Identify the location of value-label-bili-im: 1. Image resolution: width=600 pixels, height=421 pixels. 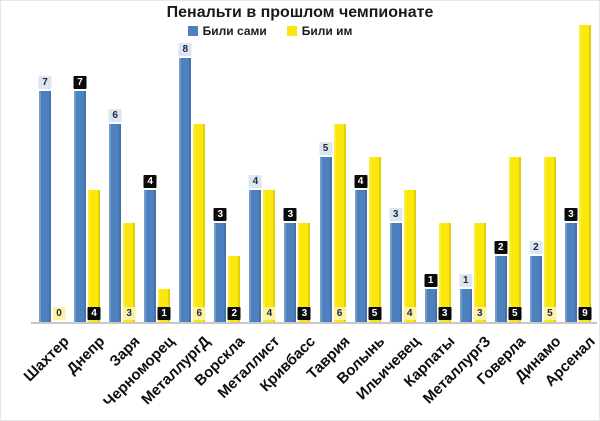
(164, 313).